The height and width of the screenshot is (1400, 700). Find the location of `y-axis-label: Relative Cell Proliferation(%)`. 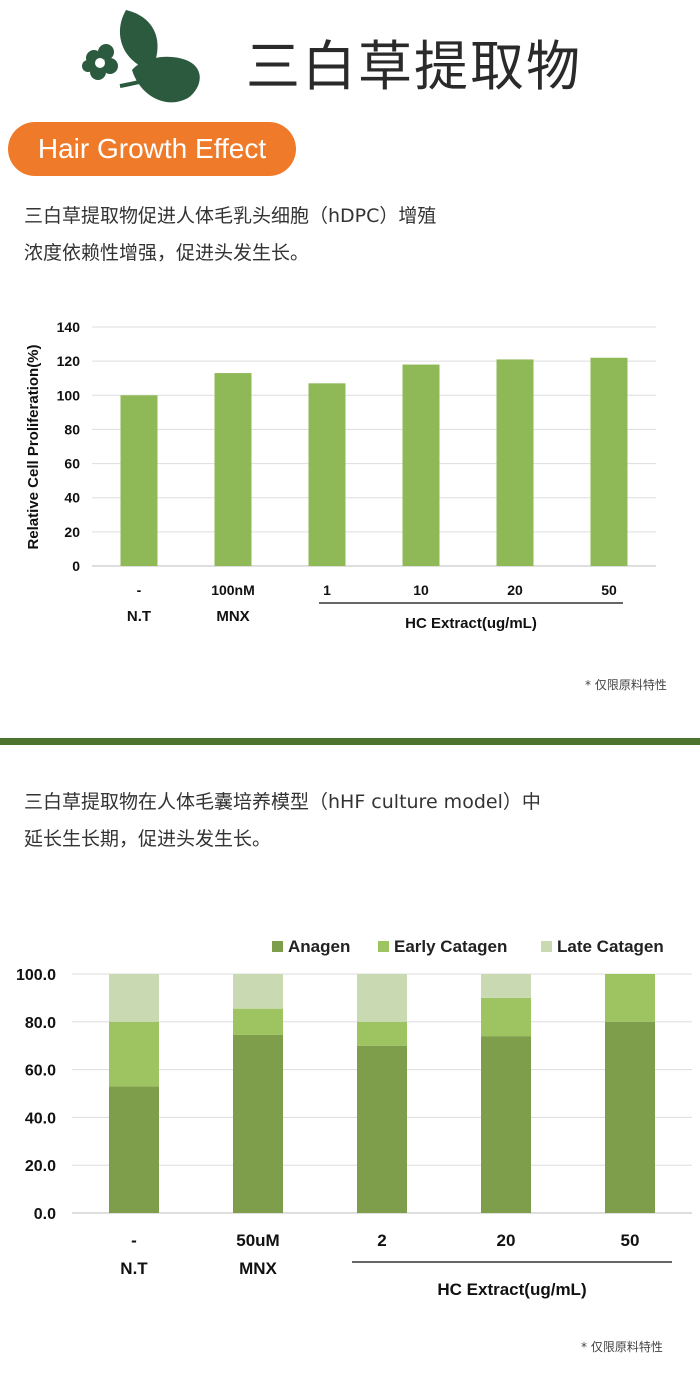

y-axis-label: Relative Cell Proliferation(%) is located at coordinates (33, 446).